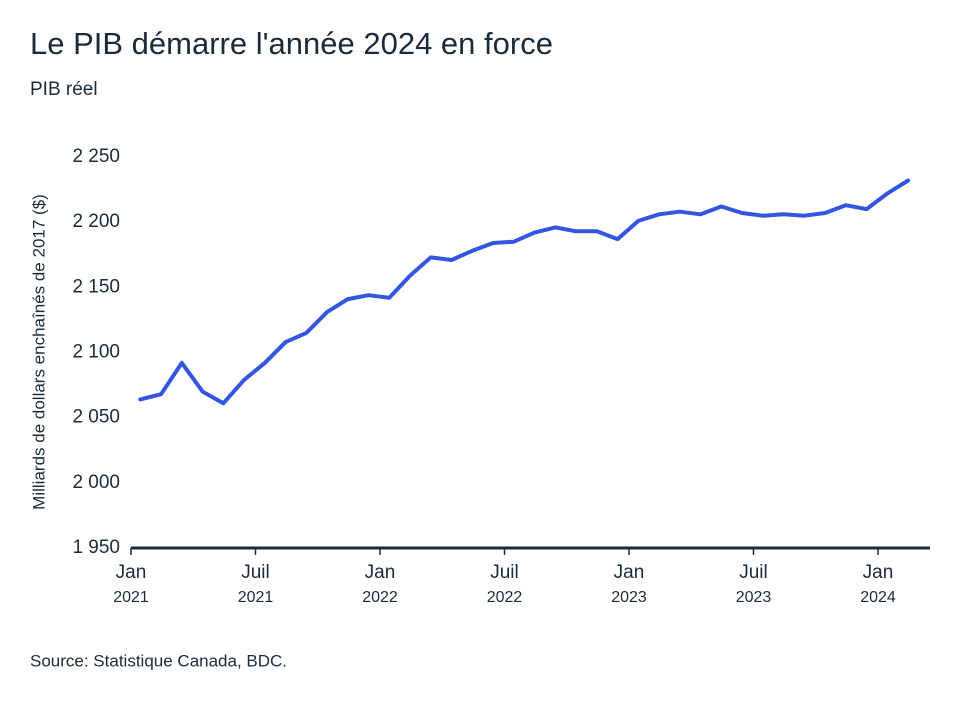 The height and width of the screenshot is (703, 960). I want to click on x-tick-label: 2024, so click(878, 597).